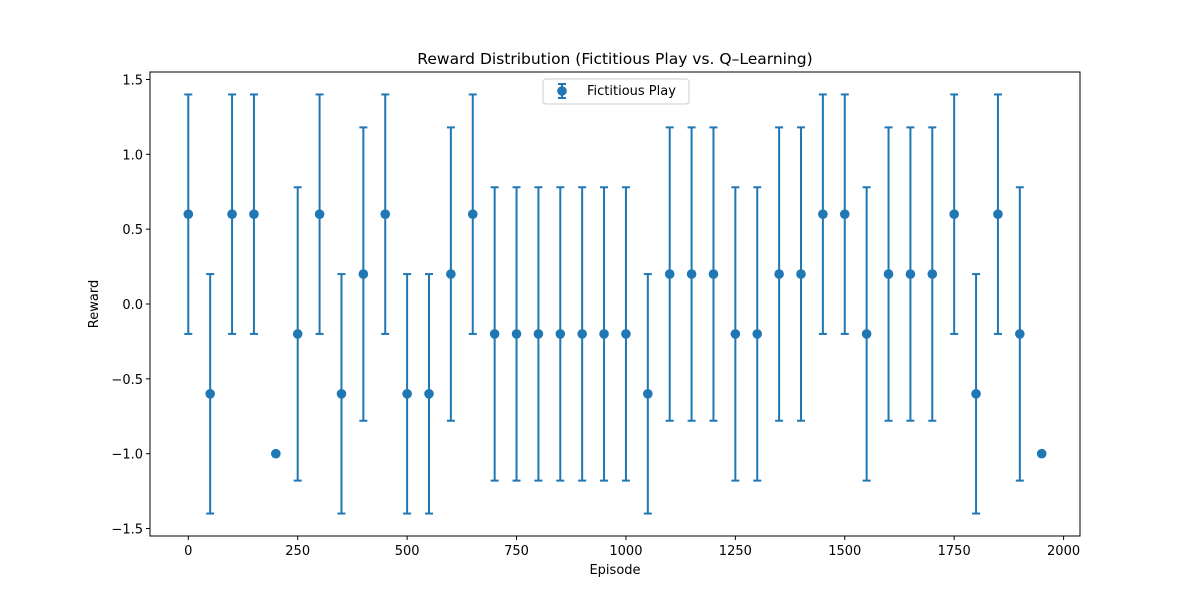  I want to click on legend-point, so click(562, 91).